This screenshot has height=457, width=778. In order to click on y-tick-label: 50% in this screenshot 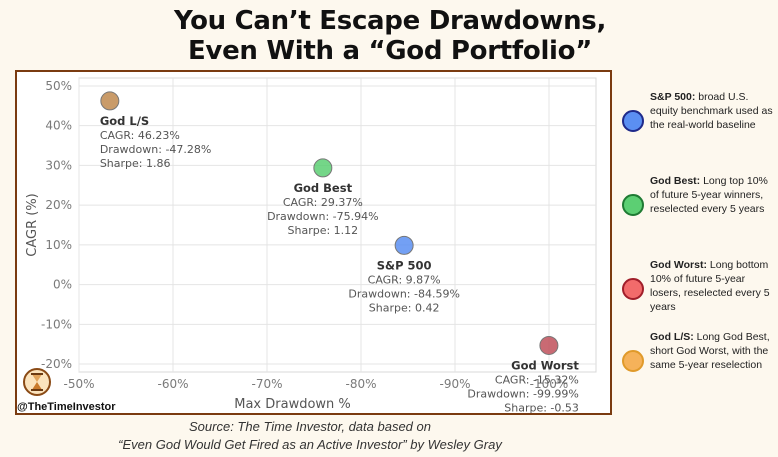, I will do `click(58, 86)`.